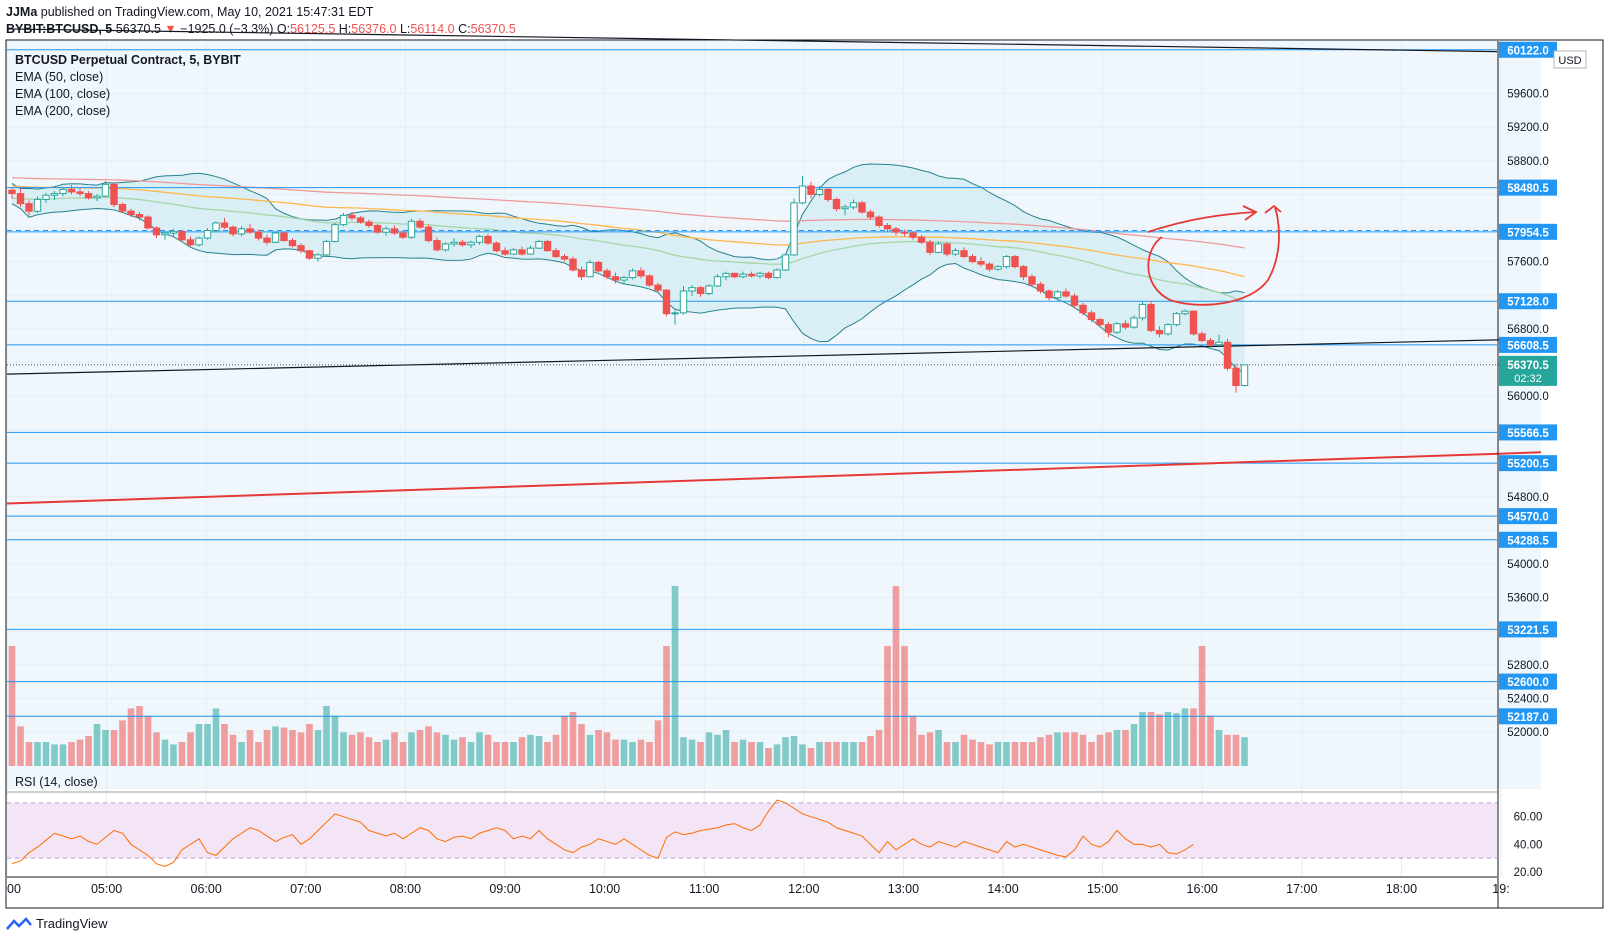  What do you see at coordinates (1528, 818) in the screenshot?
I see `rsi-tick-label: 60.00` at bounding box center [1528, 818].